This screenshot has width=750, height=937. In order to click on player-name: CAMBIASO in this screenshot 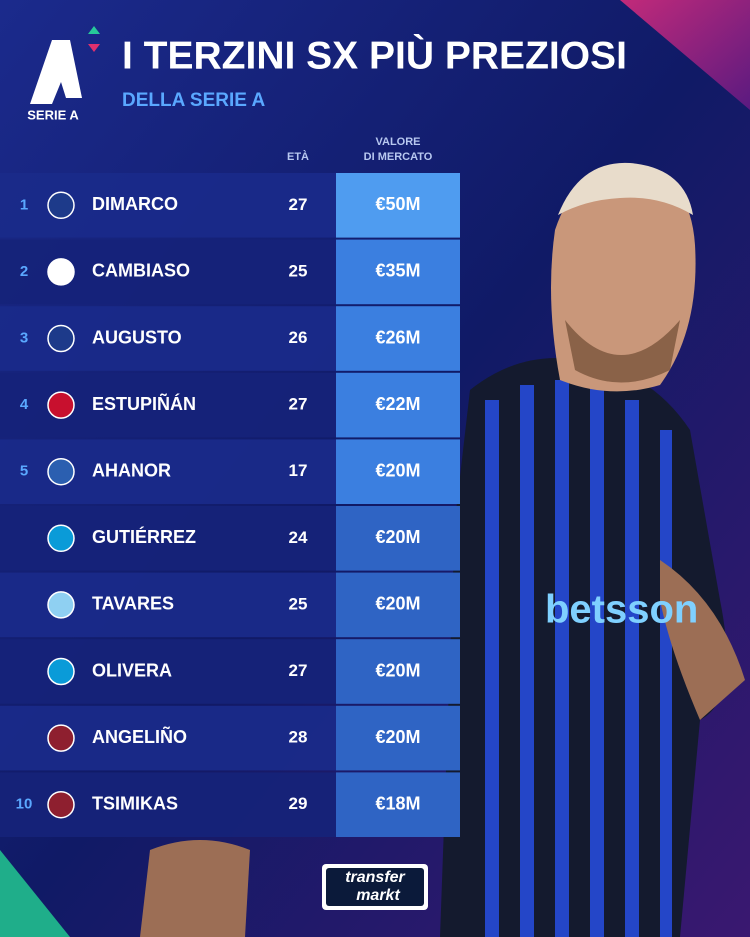, I will do `click(141, 271)`.